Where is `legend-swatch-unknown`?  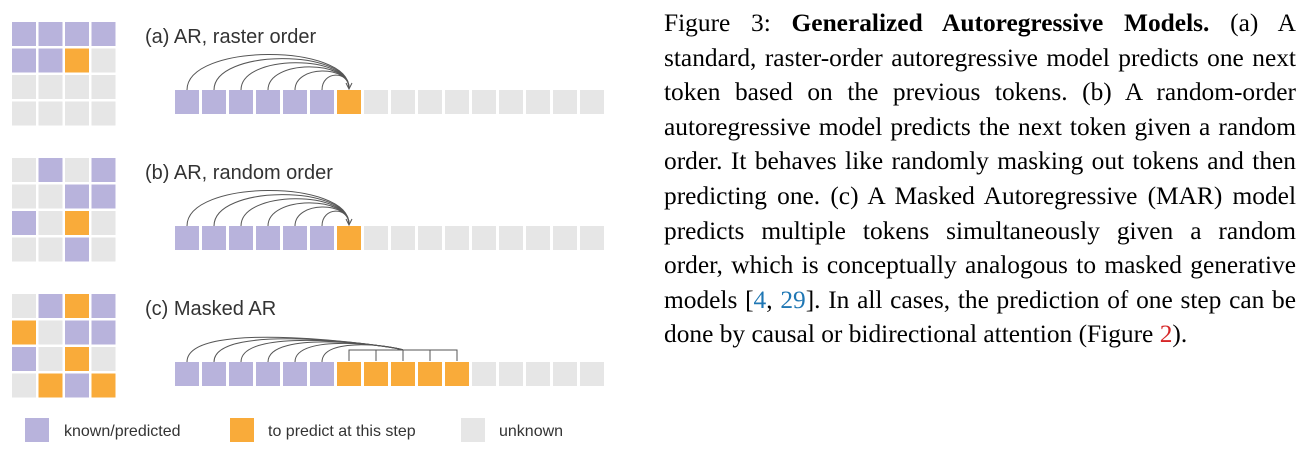
legend-swatch-unknown is located at coordinates (473, 430).